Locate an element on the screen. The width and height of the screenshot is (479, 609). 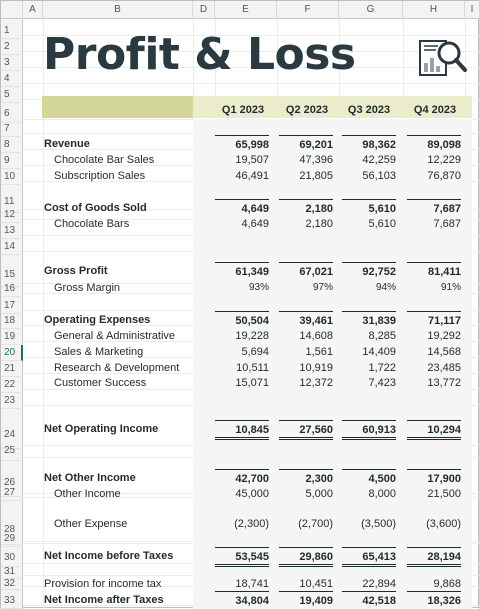
row-header-22: 22 is located at coordinates (12, 385).